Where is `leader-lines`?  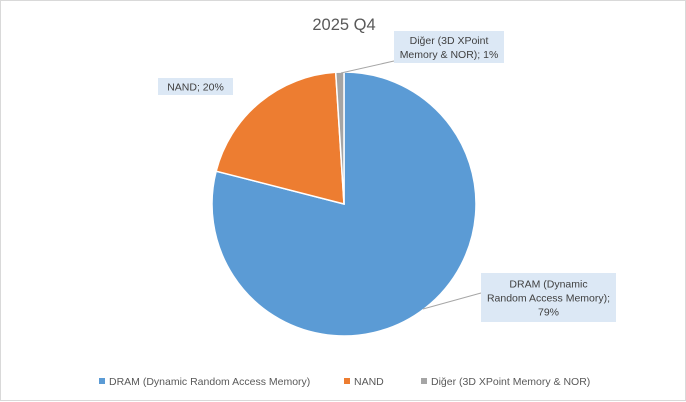
leader-lines is located at coordinates (411, 185).